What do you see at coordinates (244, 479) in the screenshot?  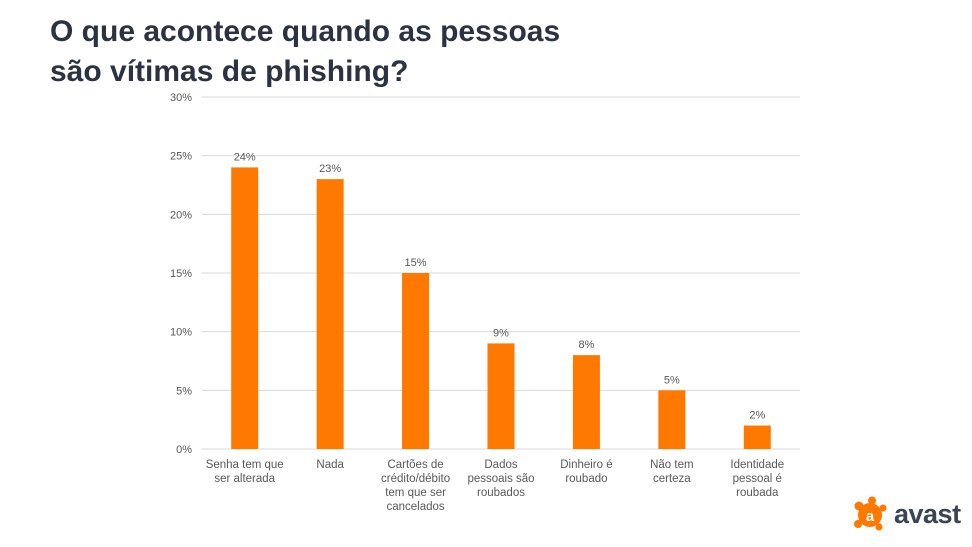 I see `x-tick-label-line: ser alterada` at bounding box center [244, 479].